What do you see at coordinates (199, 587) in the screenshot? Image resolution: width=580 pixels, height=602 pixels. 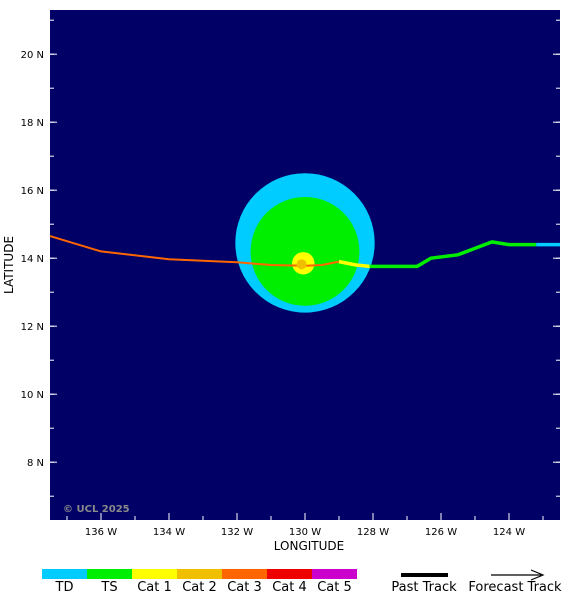 I see `legend-label-cat-2: Cat 2` at bounding box center [199, 587].